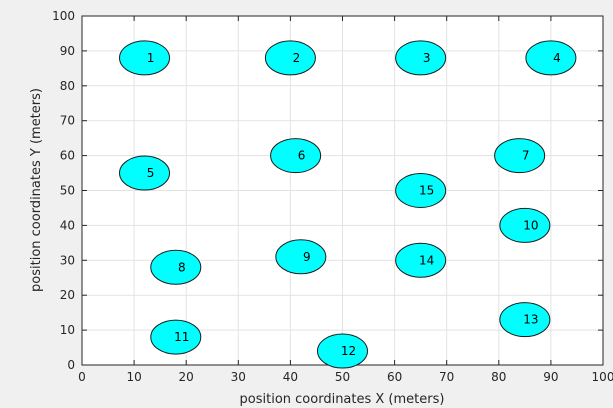 Image resolution: width=613 pixels, height=408 pixels. I want to click on data-point-label: 8, so click(182, 267).